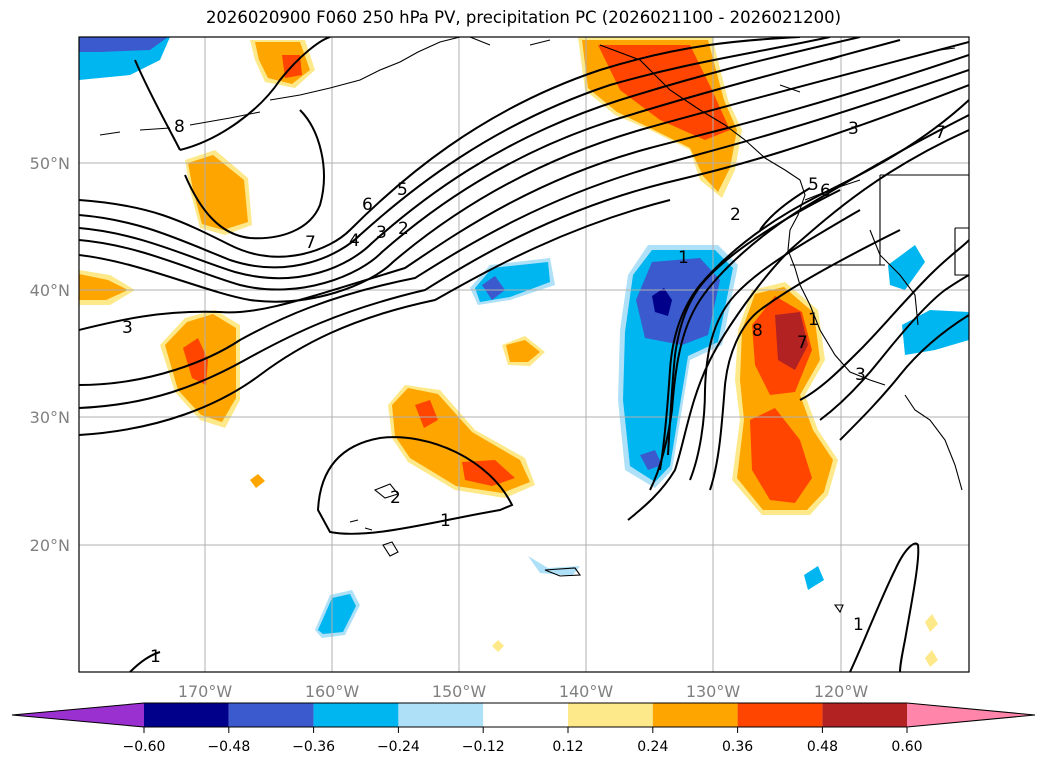 This screenshot has width=1047, height=765. I want to click on contour-label: 4, so click(354, 241).